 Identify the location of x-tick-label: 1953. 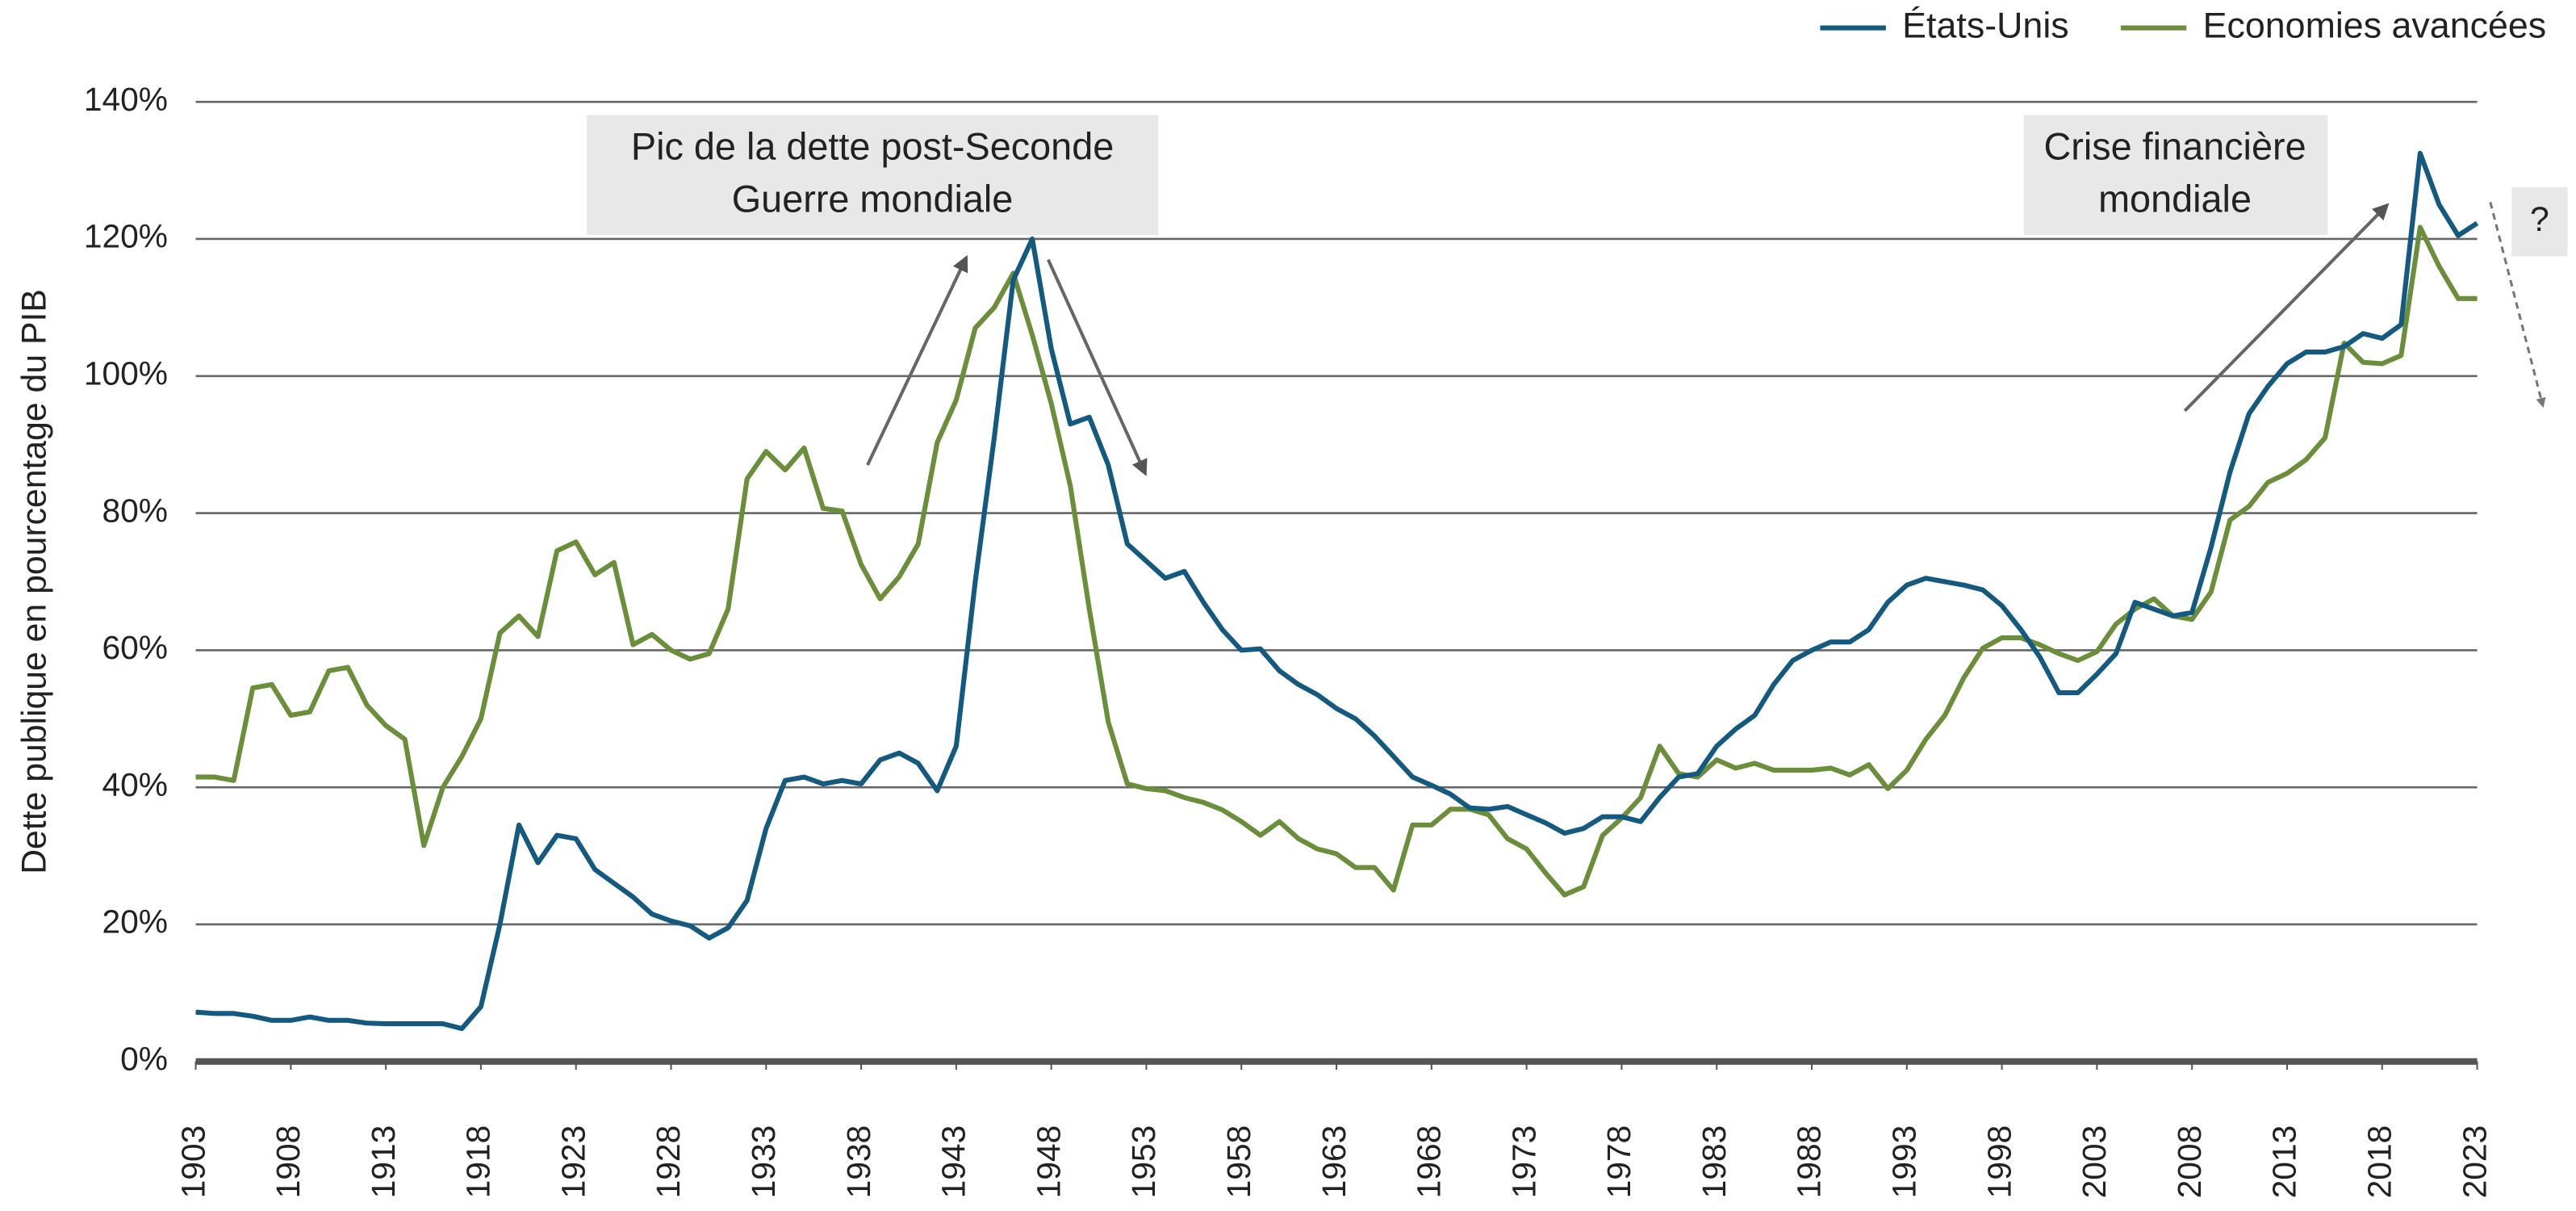
(1143, 1162).